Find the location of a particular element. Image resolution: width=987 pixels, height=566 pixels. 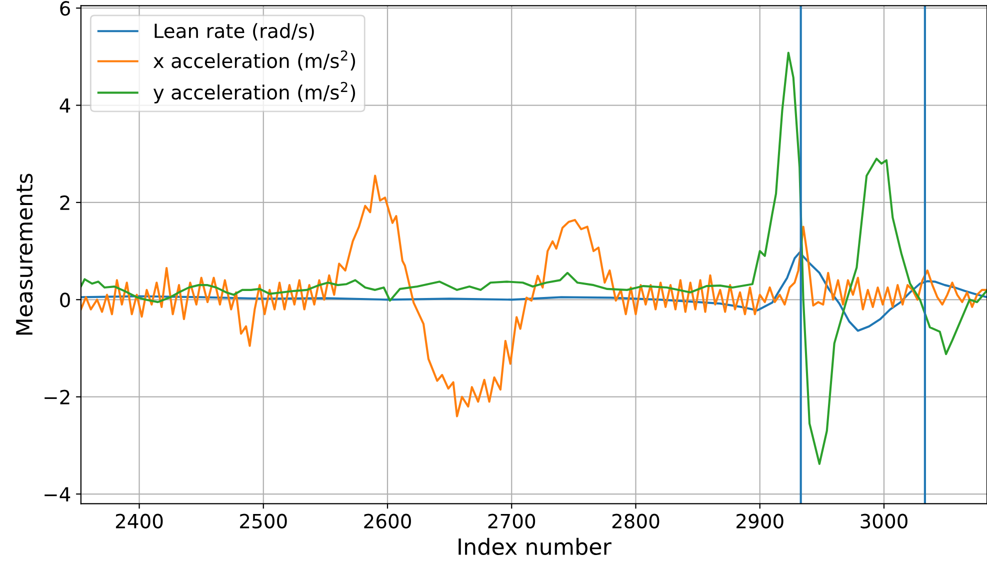

x-tick-label: 2900 is located at coordinates (760, 521).